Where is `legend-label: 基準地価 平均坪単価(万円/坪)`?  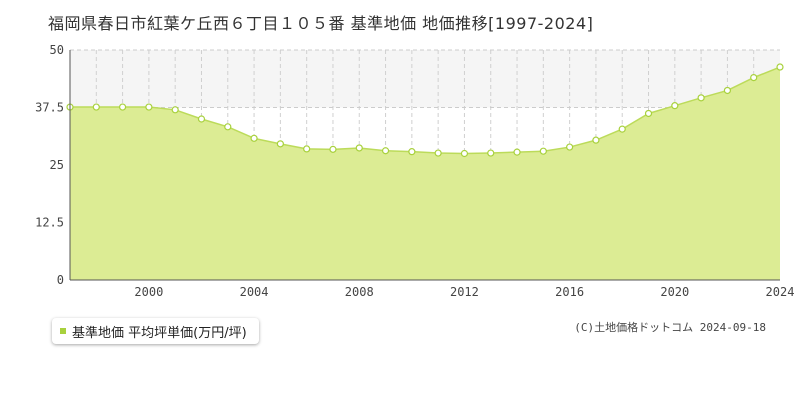
legend-label: 基準地価 平均坪単価(万円/坪) is located at coordinates (159, 333).